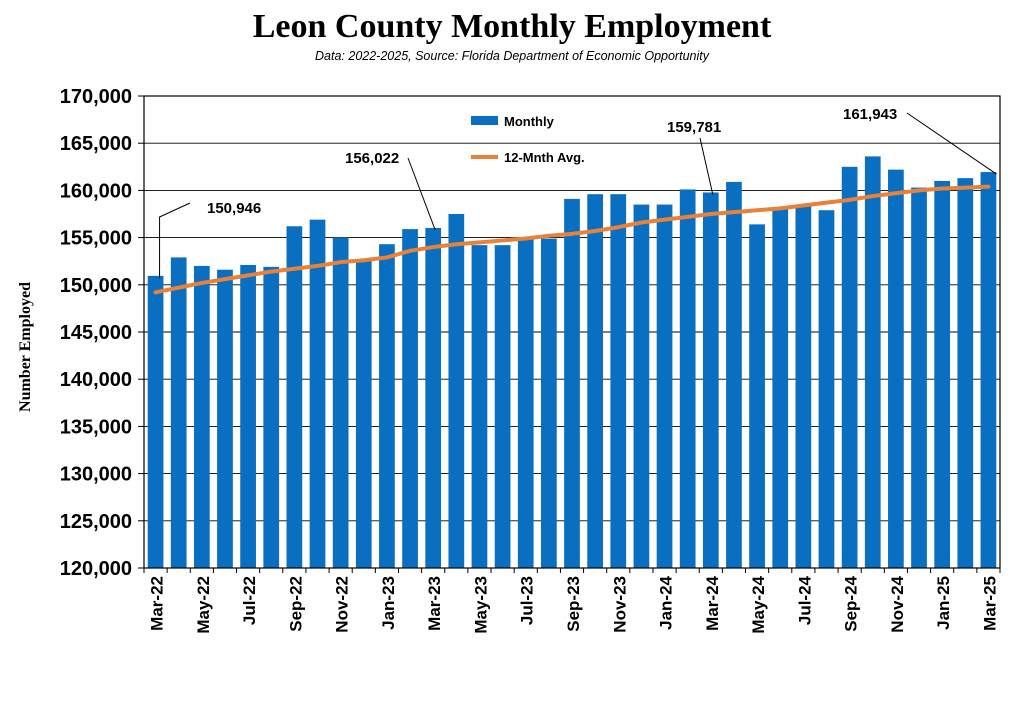 This screenshot has height=701, width=1024. Describe the element at coordinates (573, 604) in the screenshot. I see `x-tick-label: Sep-23` at that location.